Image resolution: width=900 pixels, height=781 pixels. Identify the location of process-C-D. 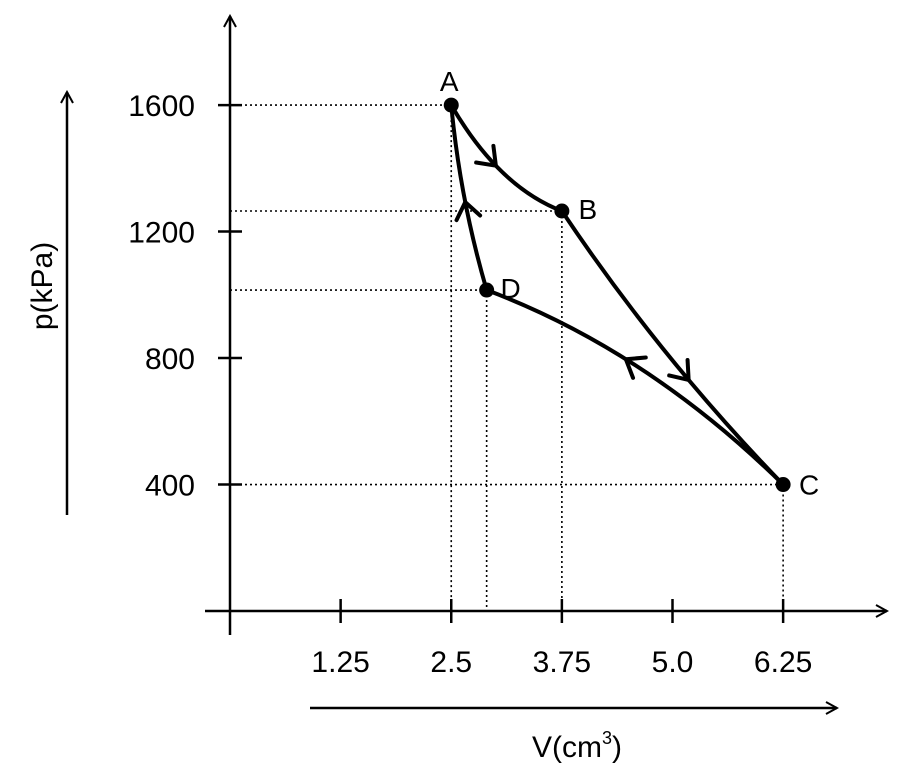
(635, 387).